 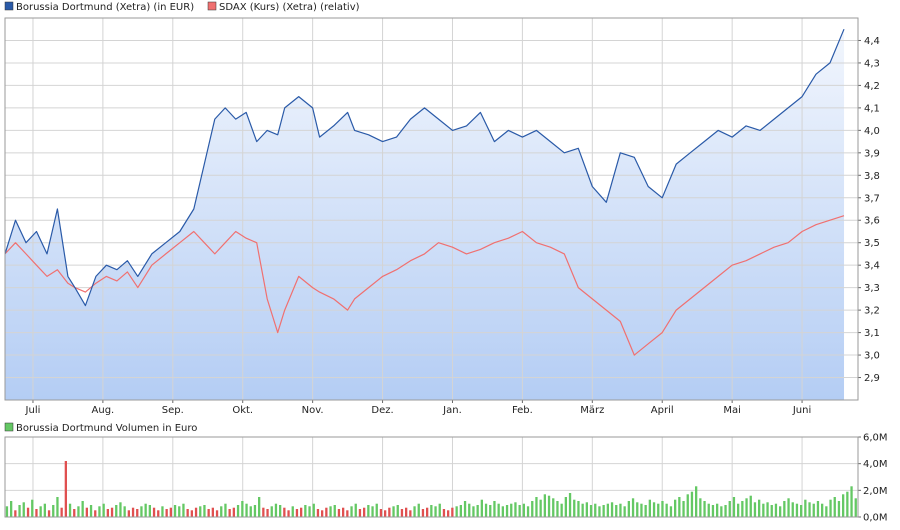 What do you see at coordinates (242, 410) in the screenshot?
I see `price-x-tick-label: Okt.` at bounding box center [242, 410].